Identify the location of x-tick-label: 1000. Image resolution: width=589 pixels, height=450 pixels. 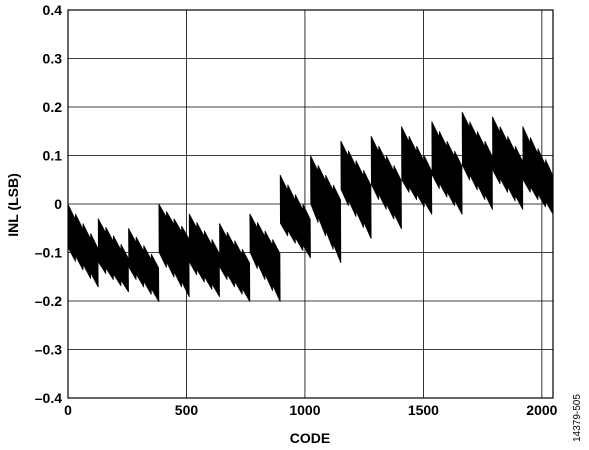
(304, 410).